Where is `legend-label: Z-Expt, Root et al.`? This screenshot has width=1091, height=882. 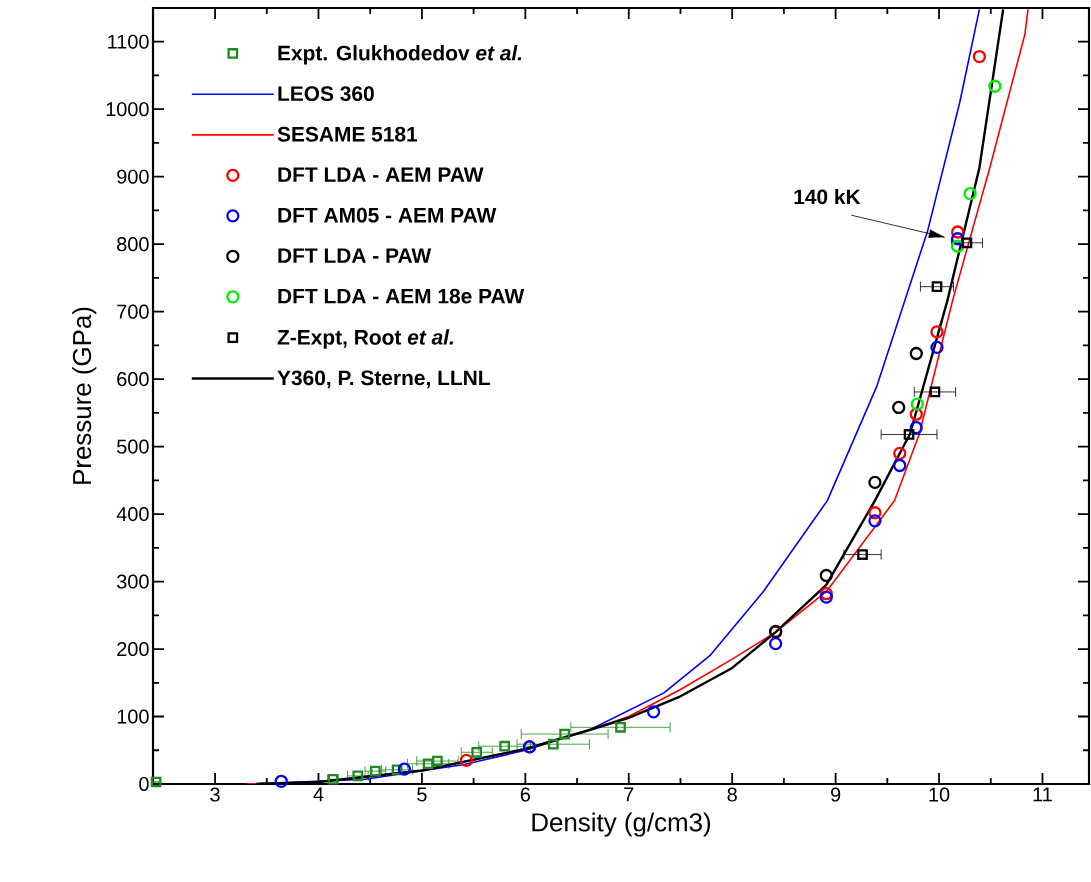
legend-label: Z-Expt, Root et al. is located at coordinates (365, 339).